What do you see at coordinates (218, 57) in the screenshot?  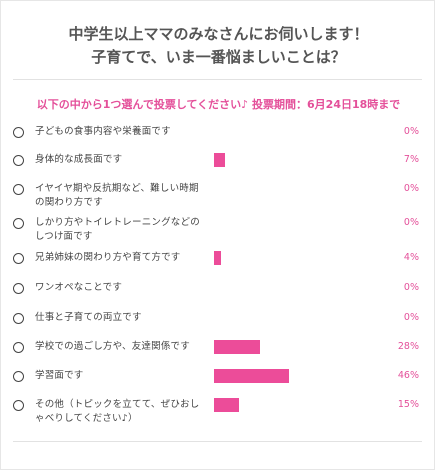 I see `poll-title-line-2: 子育てで、いま一番悩ましいことは？` at bounding box center [218, 57].